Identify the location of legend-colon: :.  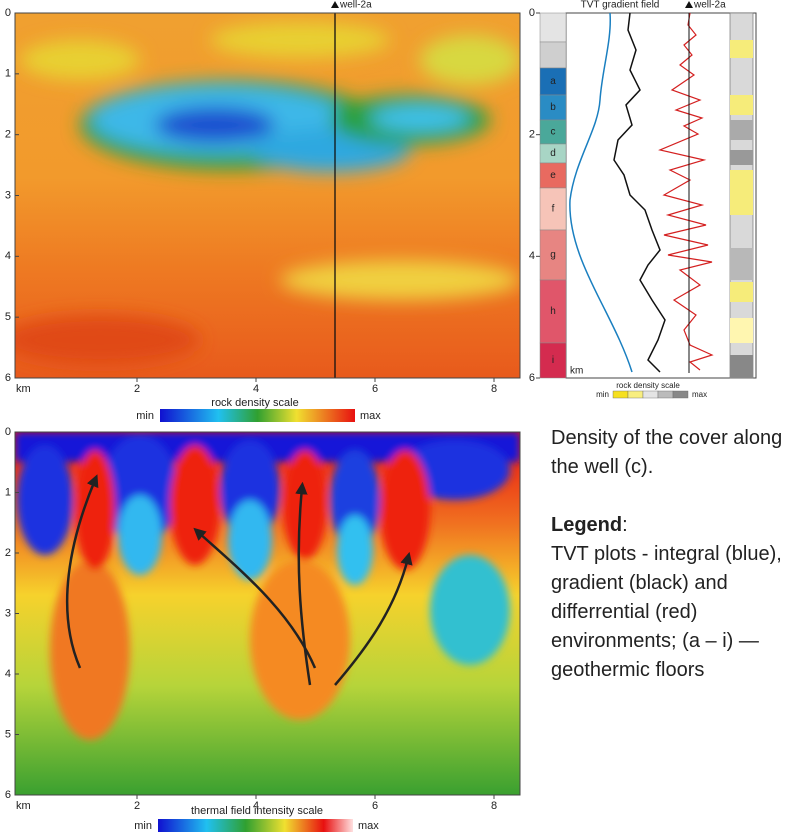
(625, 525).